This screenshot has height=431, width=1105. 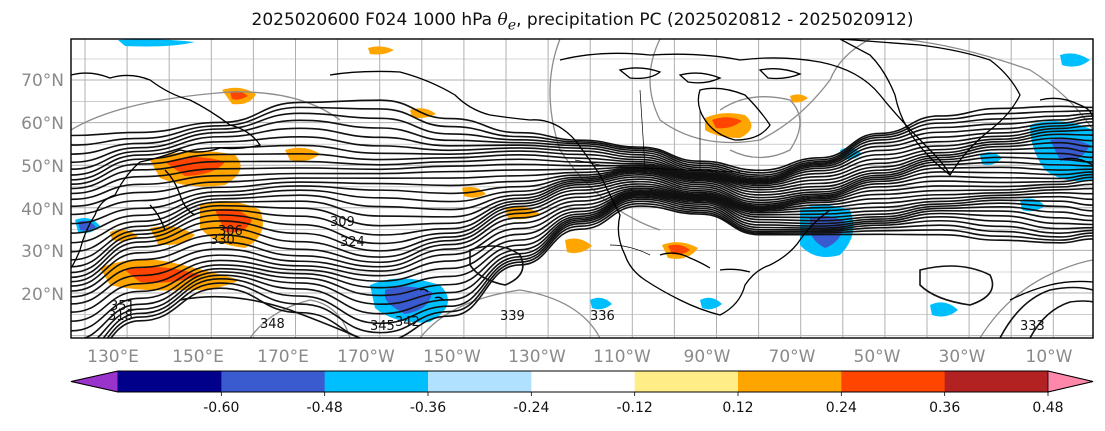 What do you see at coordinates (622, 357) in the screenshot?
I see `longitude-label: 110°W` at bounding box center [622, 357].